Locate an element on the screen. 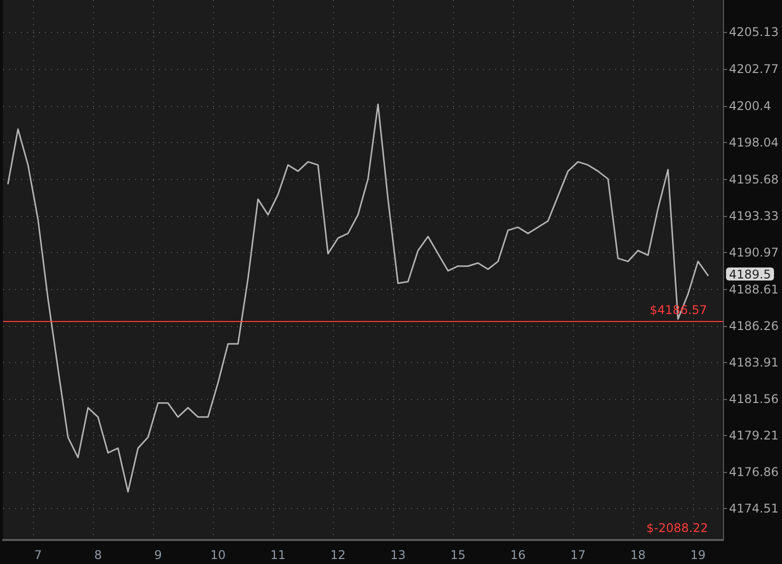 This screenshot has height=564, width=782. y-tick-label: 4190.97 is located at coordinates (754, 253).